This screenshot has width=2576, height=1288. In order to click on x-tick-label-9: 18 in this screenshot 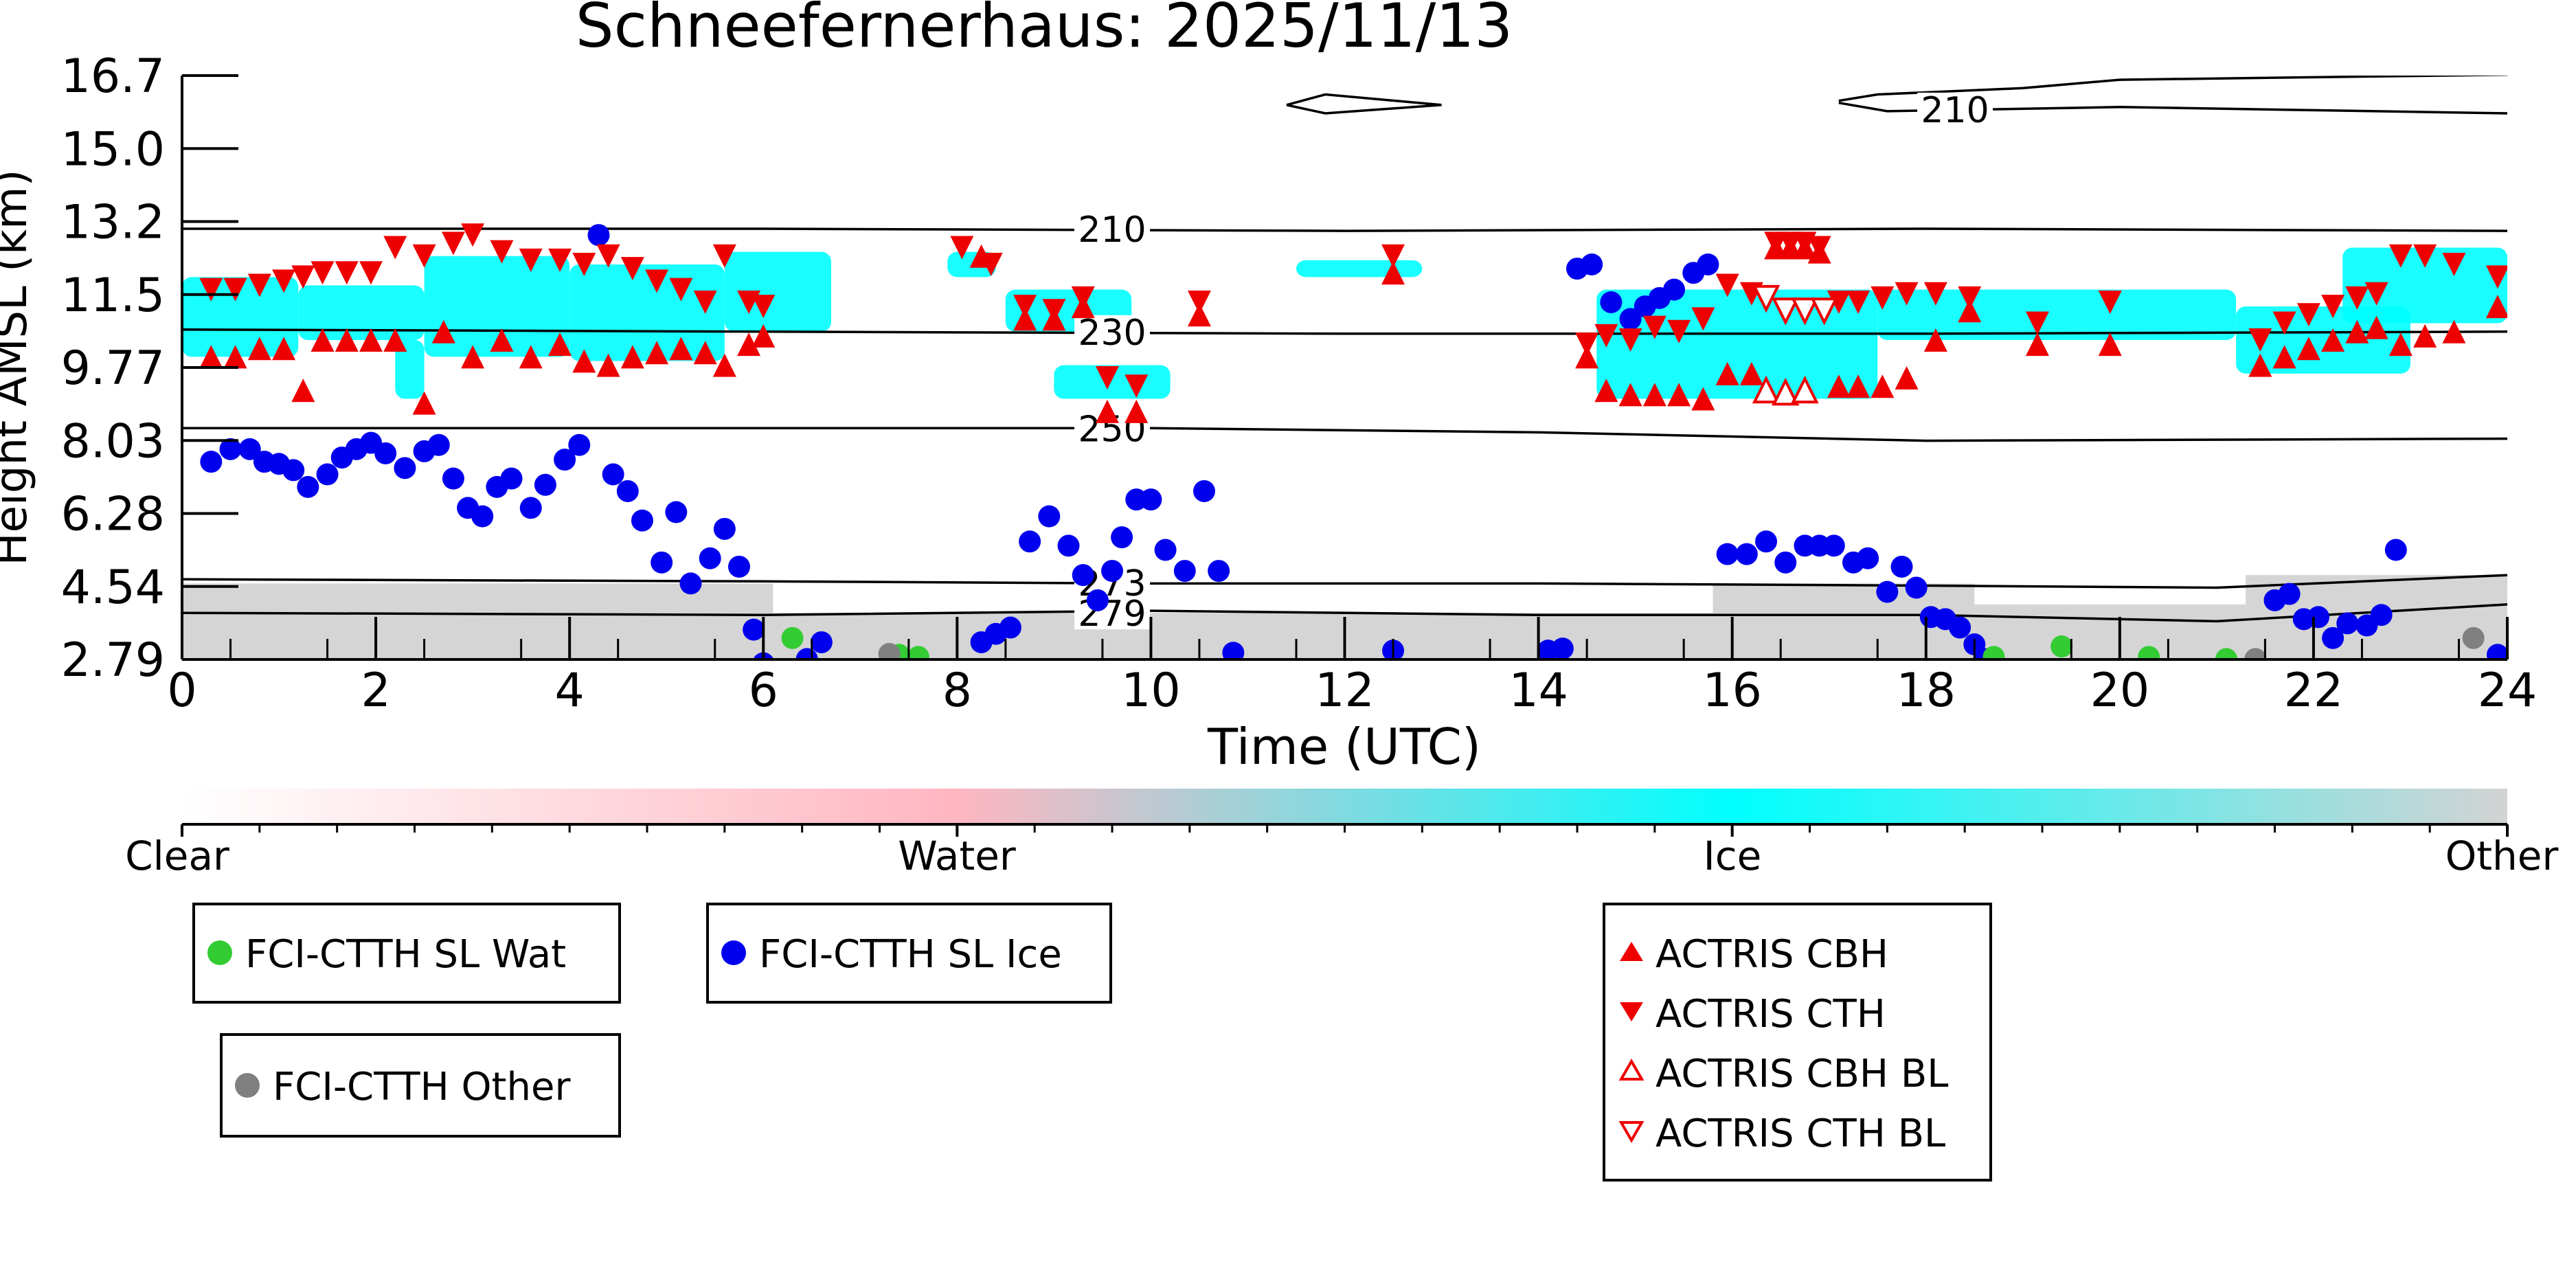, I will do `click(1926, 691)`.